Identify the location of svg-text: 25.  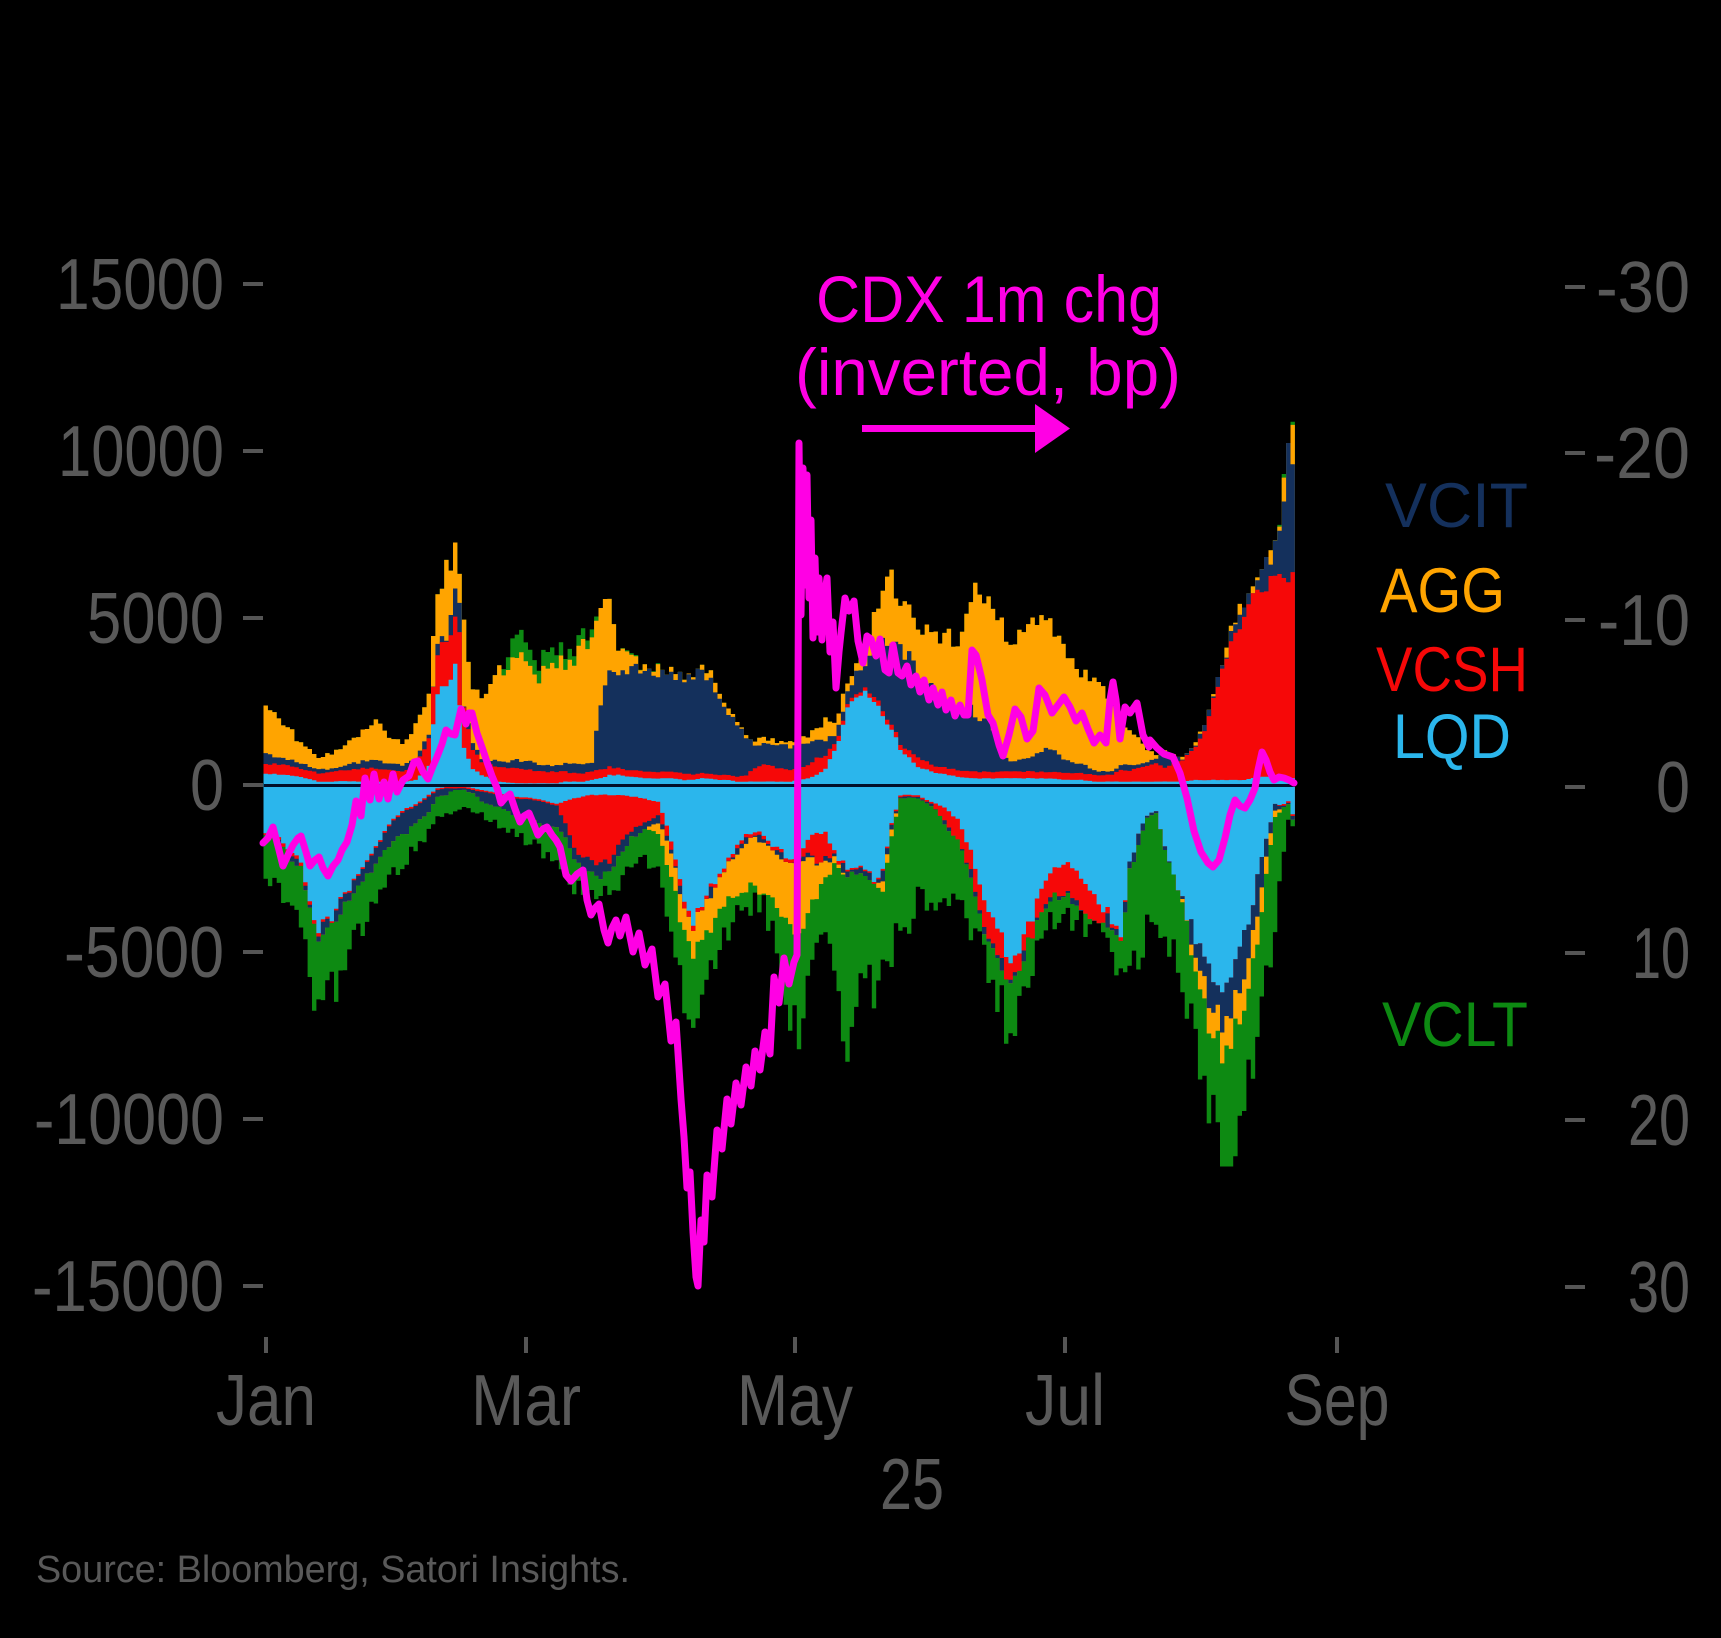
(912, 1485).